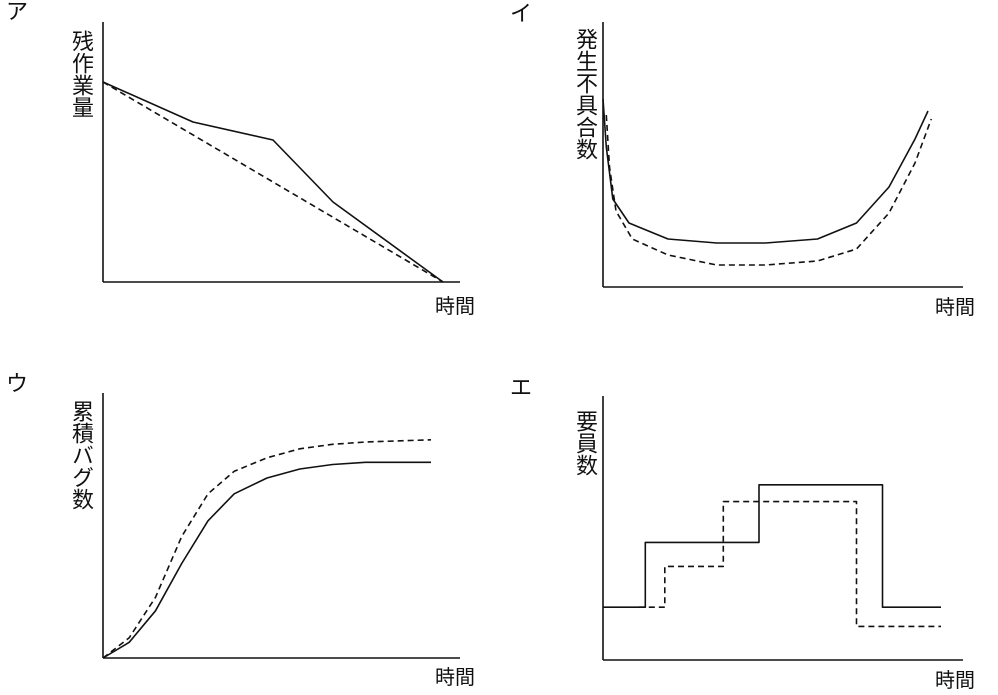 The height and width of the screenshot is (695, 998). I want to click on x-axis-label-time-e: 時間, so click(955, 680).